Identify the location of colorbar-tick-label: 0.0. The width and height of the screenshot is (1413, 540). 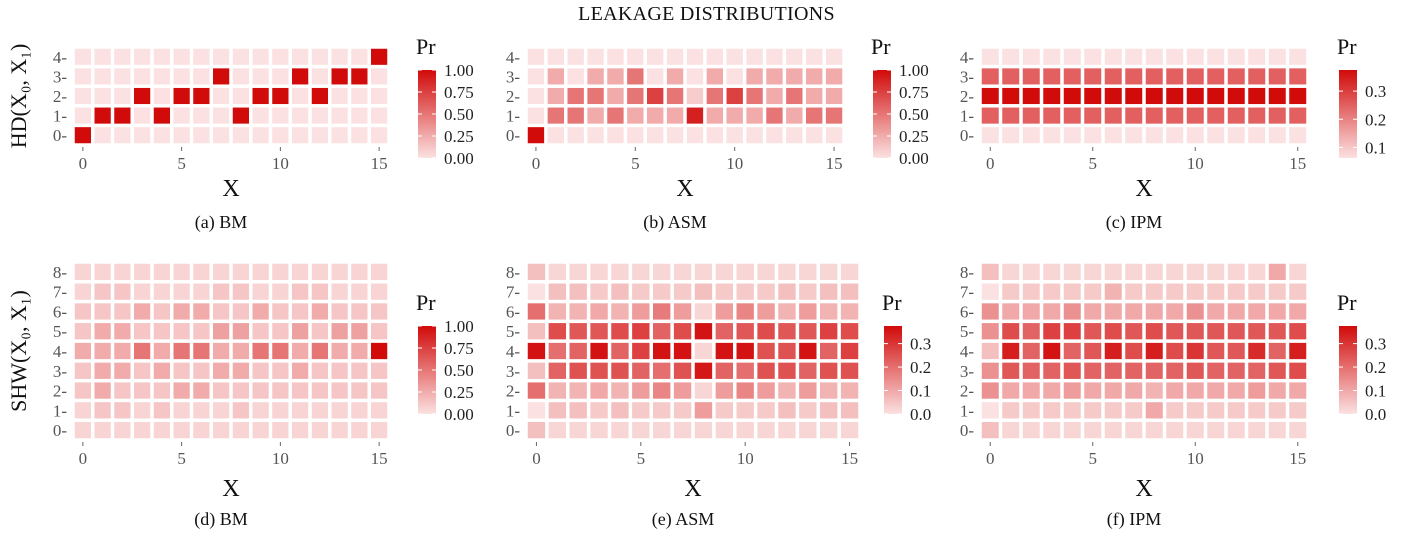
(1375, 414).